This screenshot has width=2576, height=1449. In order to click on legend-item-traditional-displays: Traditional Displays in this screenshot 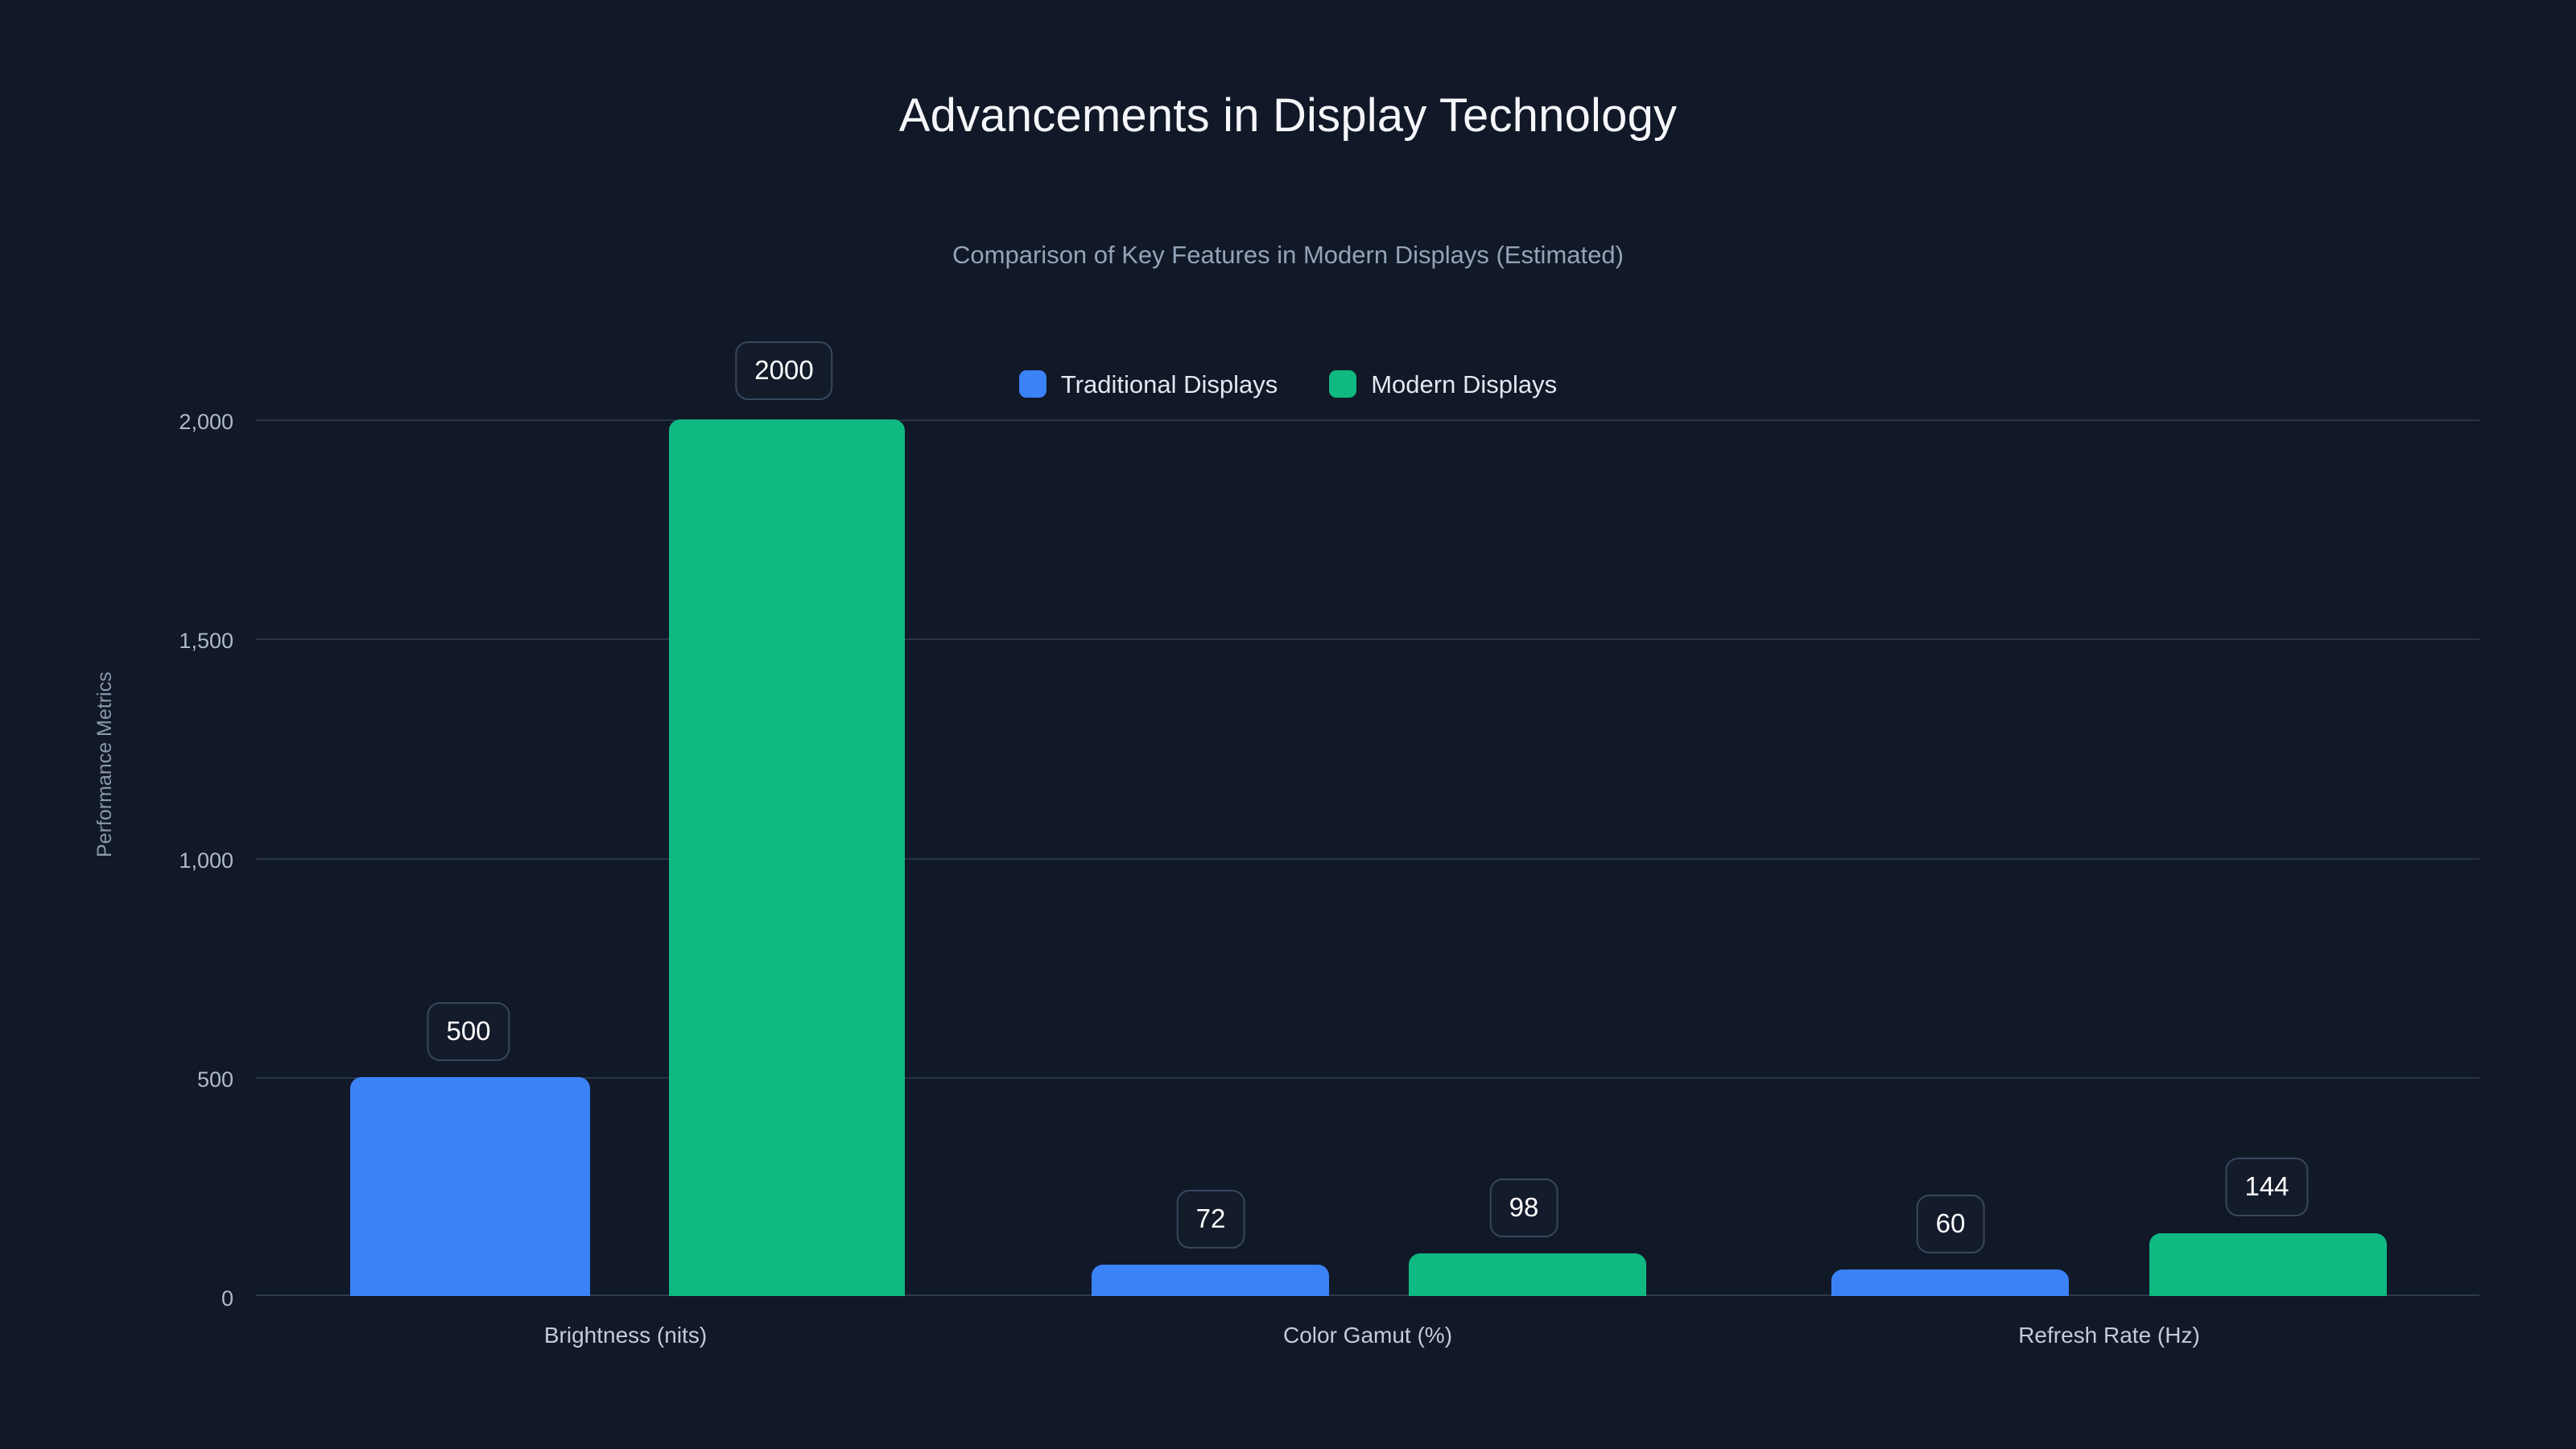, I will do `click(1148, 383)`.